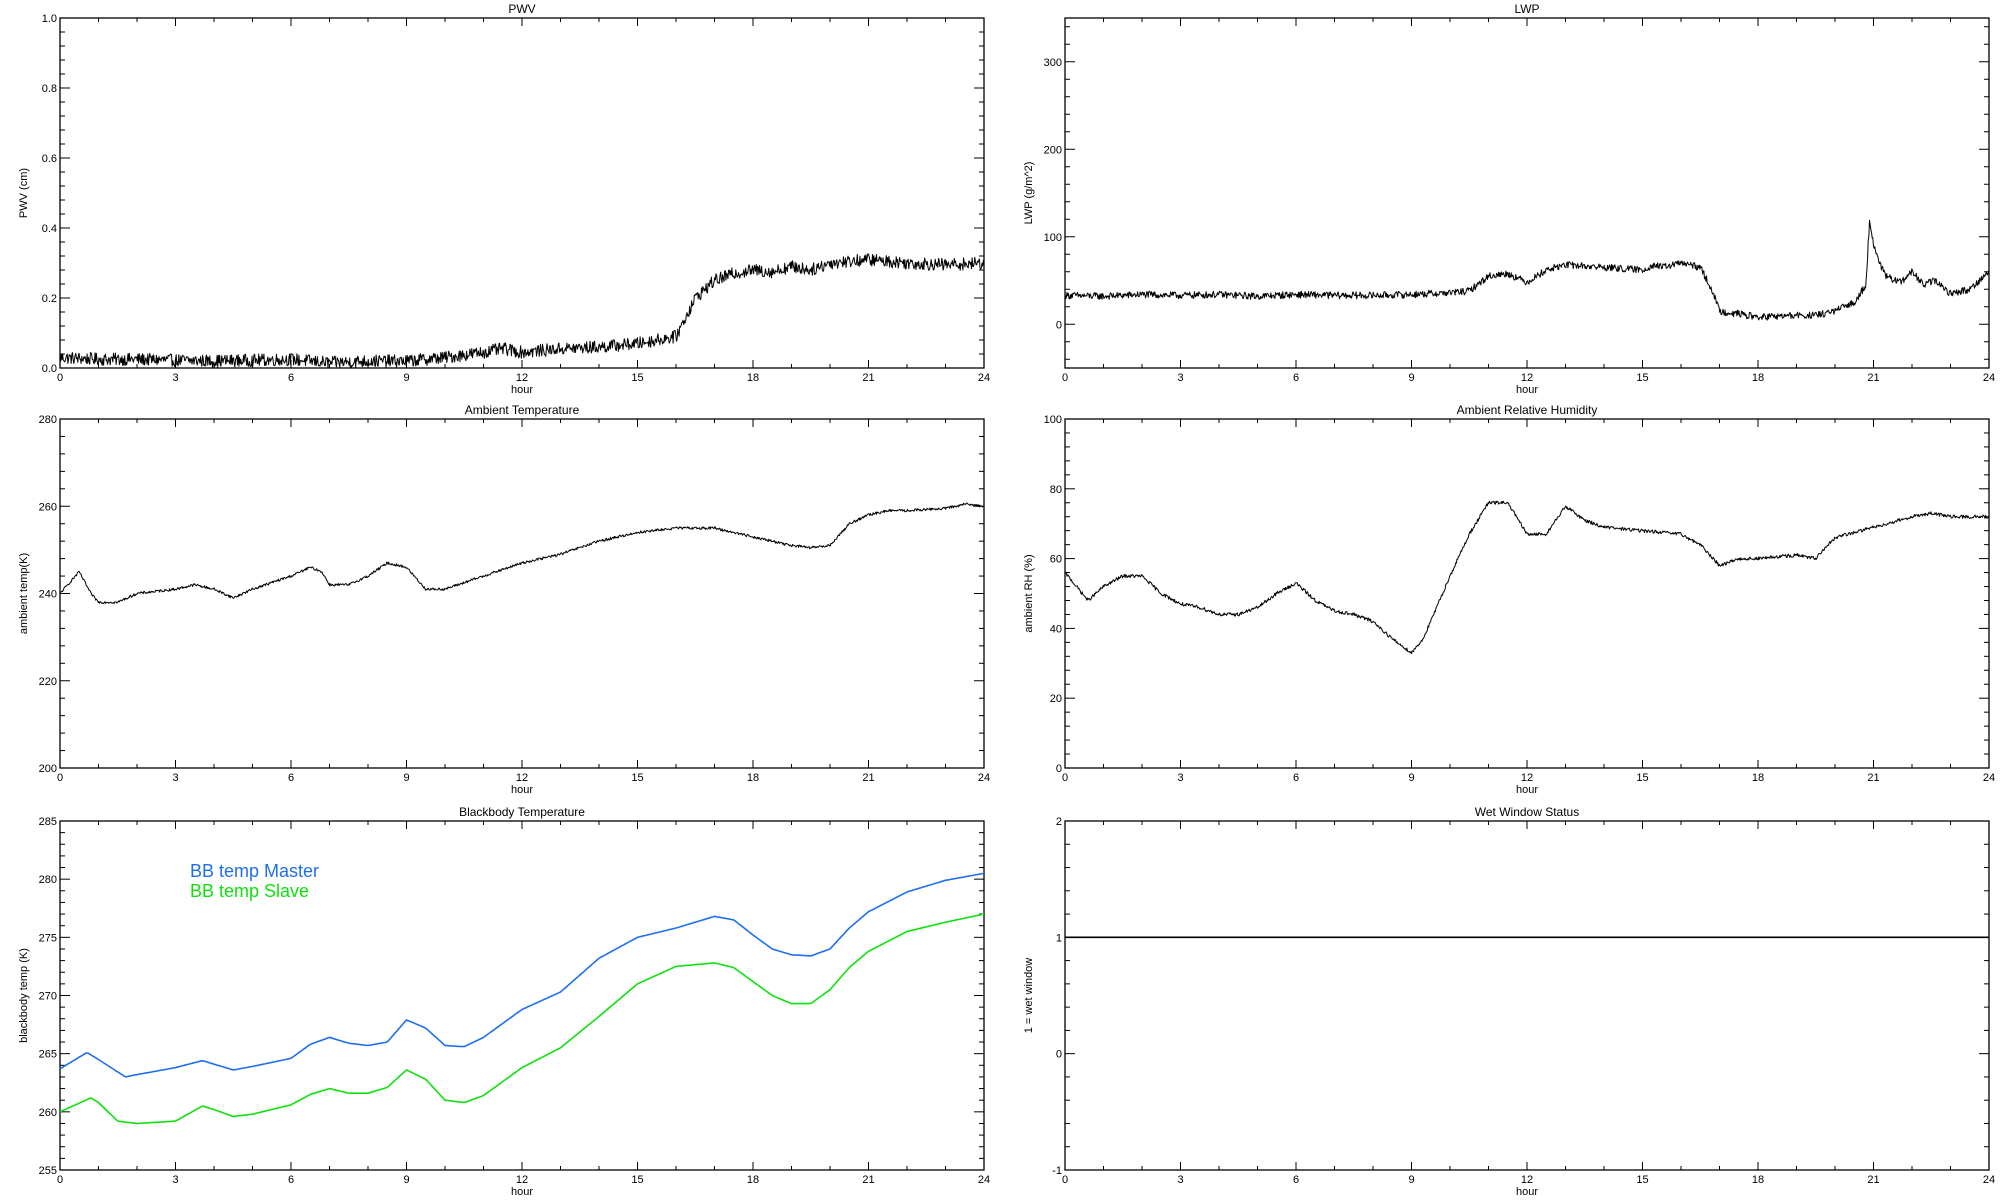  Describe the element at coordinates (49, 19) in the screenshot. I see `y-tick-label: 1.0` at that location.